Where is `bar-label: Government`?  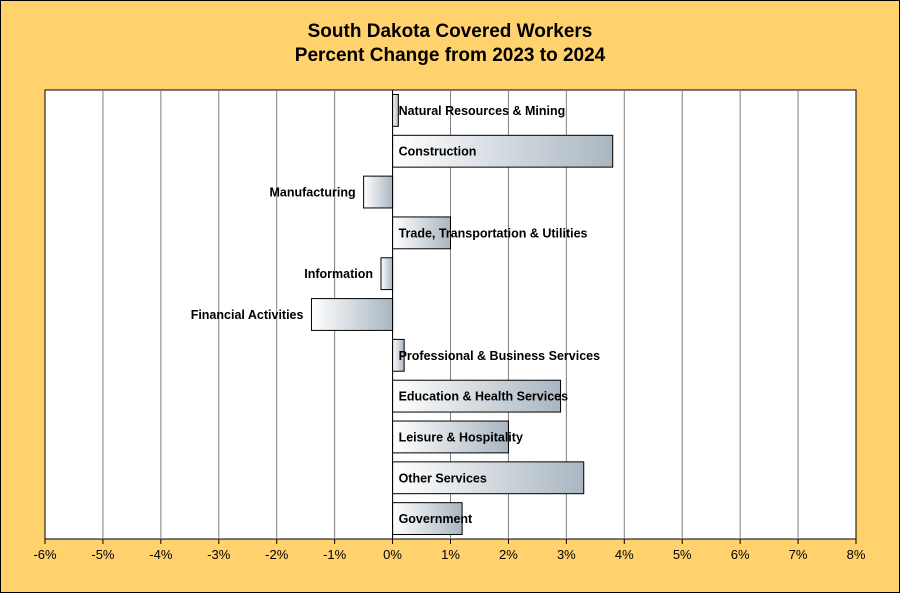
bar-label: Government is located at coordinates (436, 519).